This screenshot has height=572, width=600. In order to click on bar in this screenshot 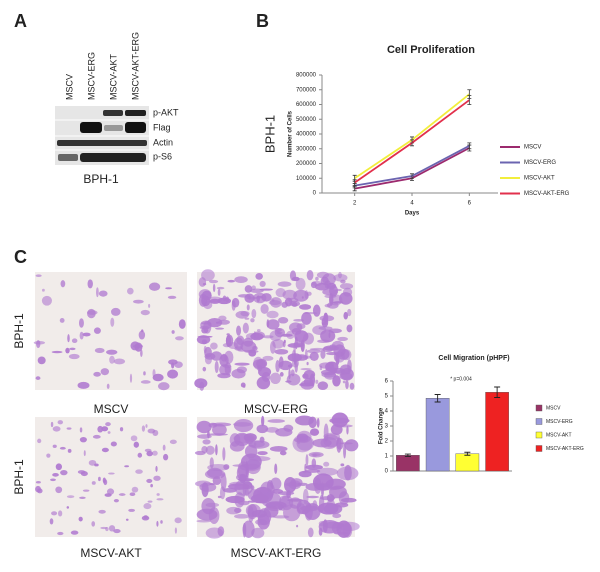, I will do `click(437, 435)`.